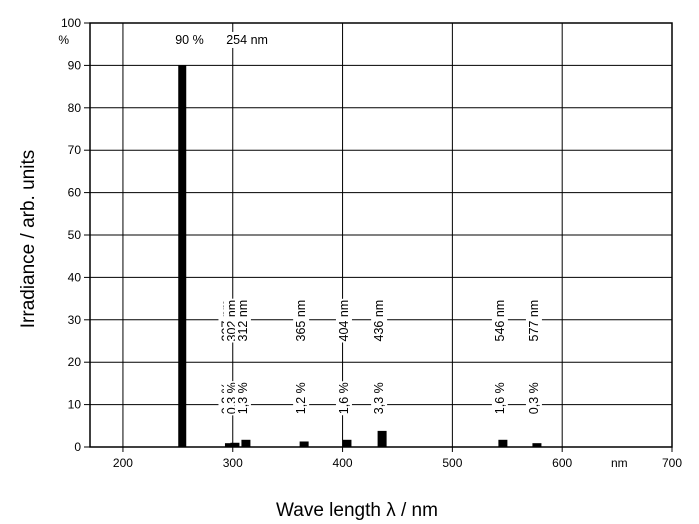 This screenshot has height=524, width=699. I want to click on bar-365nm, so click(304, 444).